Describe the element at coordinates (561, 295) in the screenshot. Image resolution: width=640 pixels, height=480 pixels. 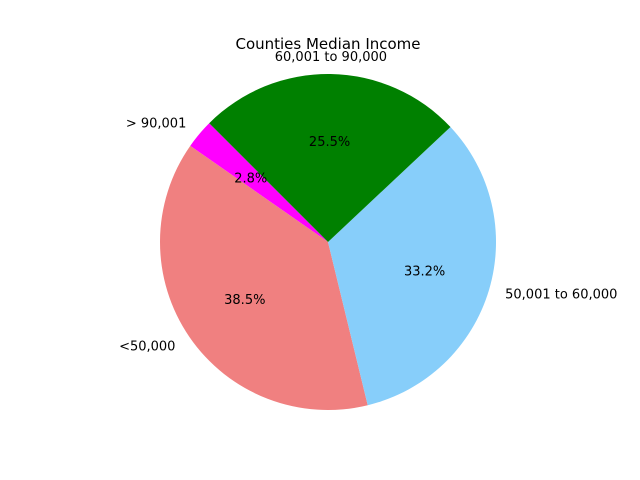
I see `slice-category-label: 50,001 to 60,000` at that location.